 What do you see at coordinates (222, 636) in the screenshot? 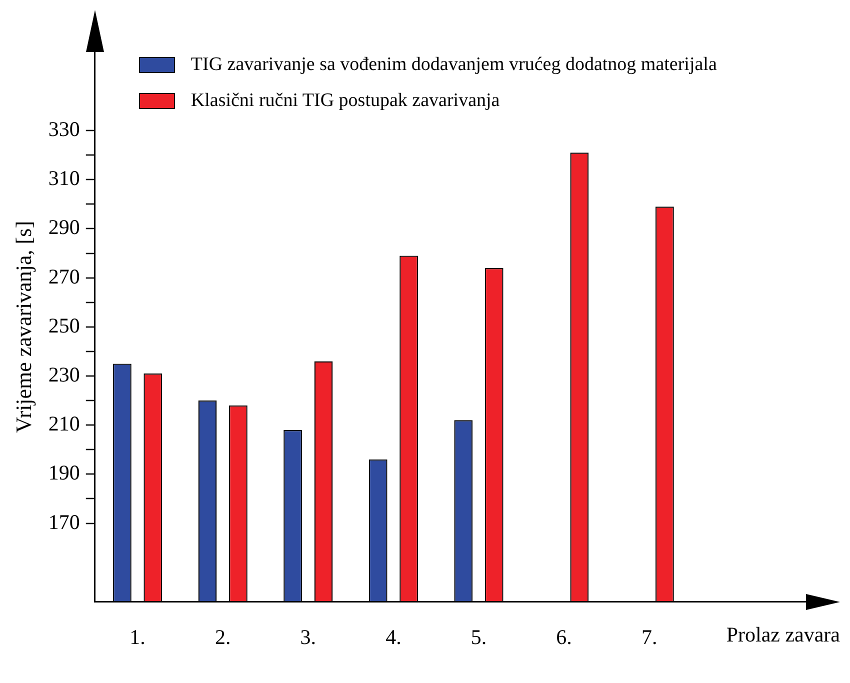
I see `x-tick-label: 2.` at bounding box center [222, 636].